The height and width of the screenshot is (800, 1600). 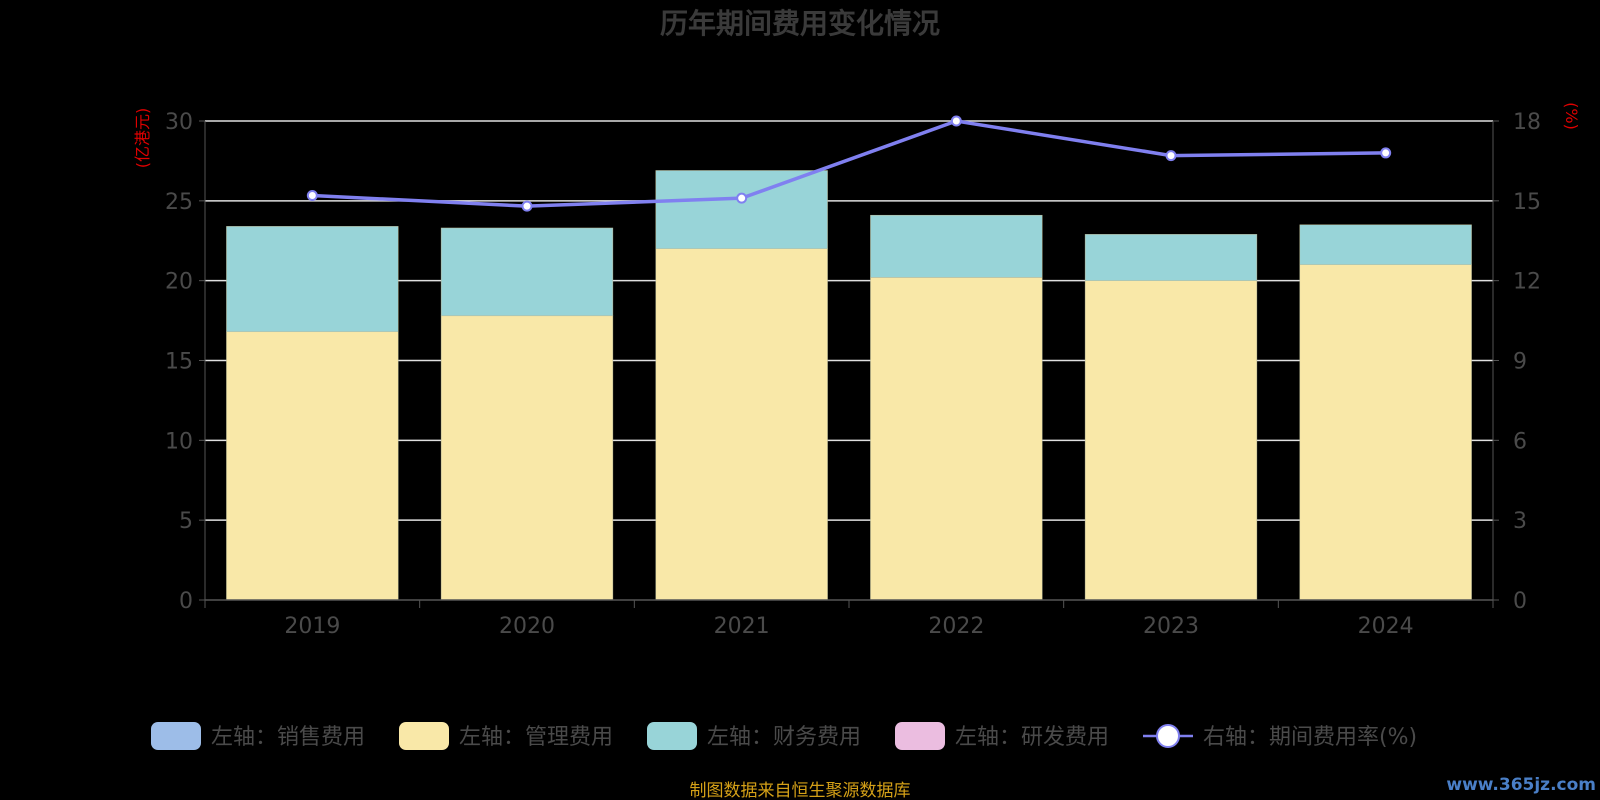 I want to click on right-tick-label: 0, so click(x=1520, y=601).